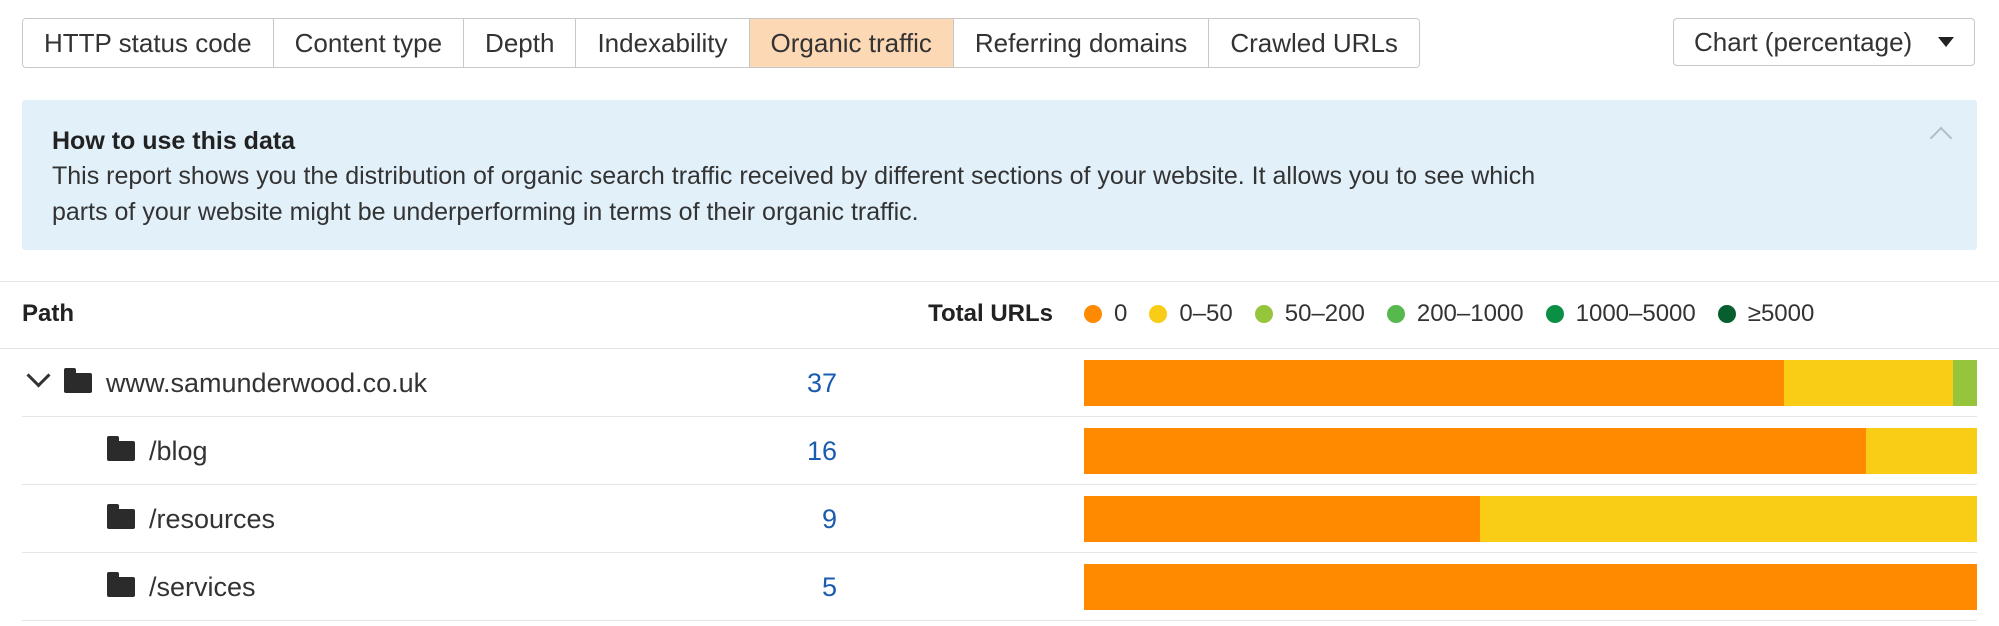 This screenshot has height=626, width=1999. Describe the element at coordinates (519, 43) in the screenshot. I see `tab-depth: Depth` at that location.